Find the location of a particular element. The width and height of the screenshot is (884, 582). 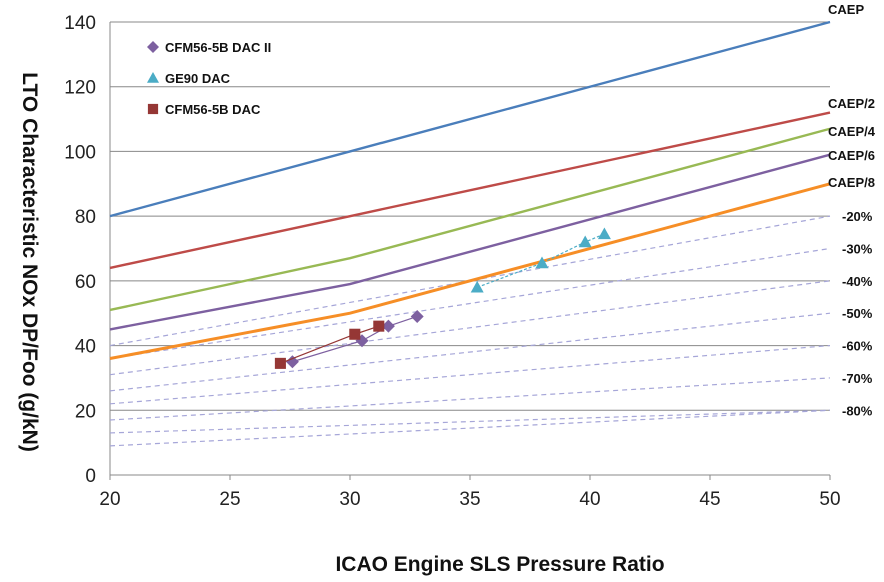

reduction-label: -30% is located at coordinates (857, 249).